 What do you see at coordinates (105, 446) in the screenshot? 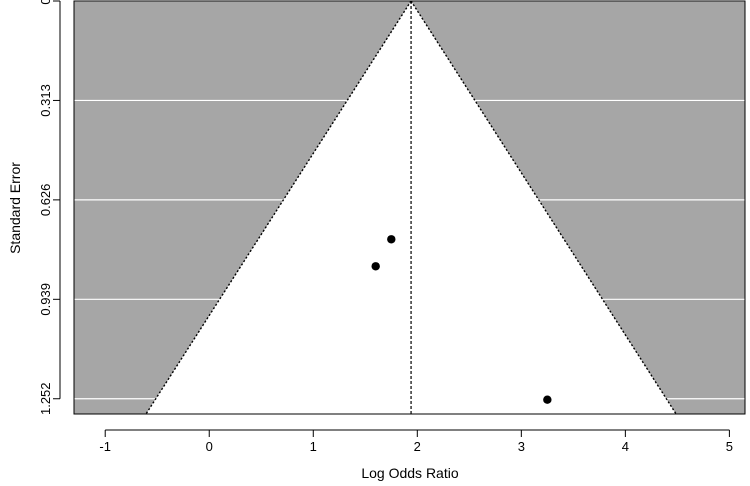
I see `x-tick-label-0: -1` at bounding box center [105, 446].